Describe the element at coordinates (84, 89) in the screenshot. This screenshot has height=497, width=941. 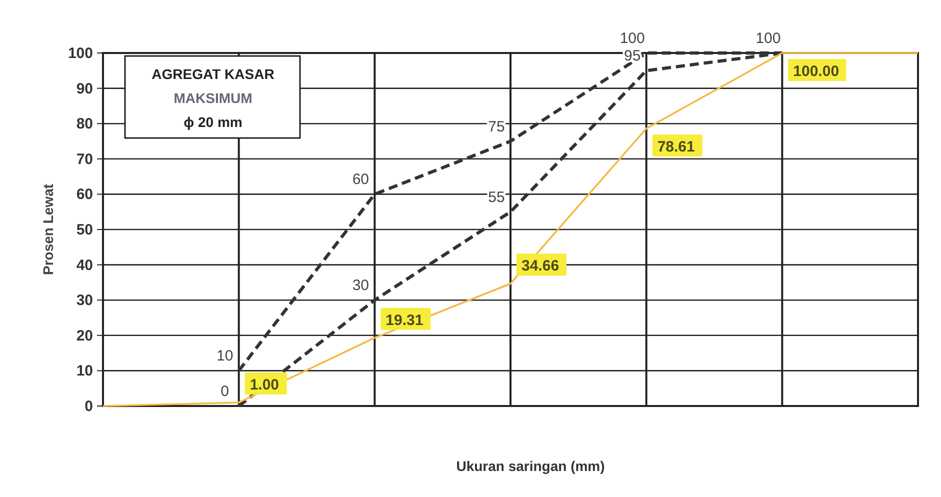
I see `y-tick-label: 90` at that location.